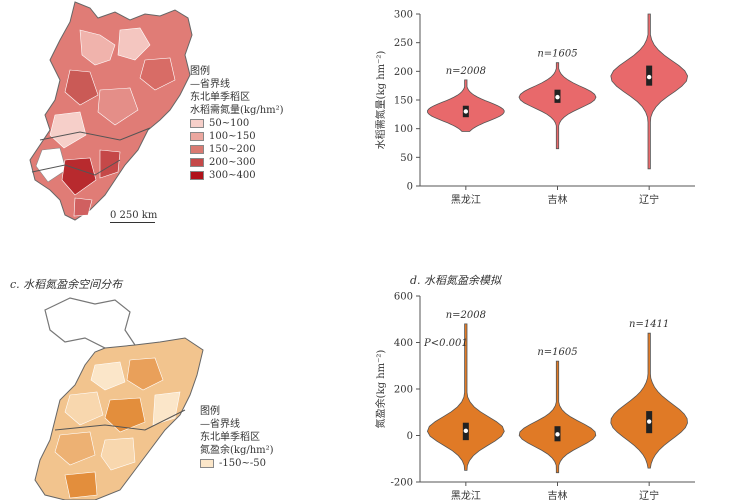 Image resolution: width=750 pixels, height=504 pixels. I want to click on scale-bar: 0 250 km, so click(133, 216).